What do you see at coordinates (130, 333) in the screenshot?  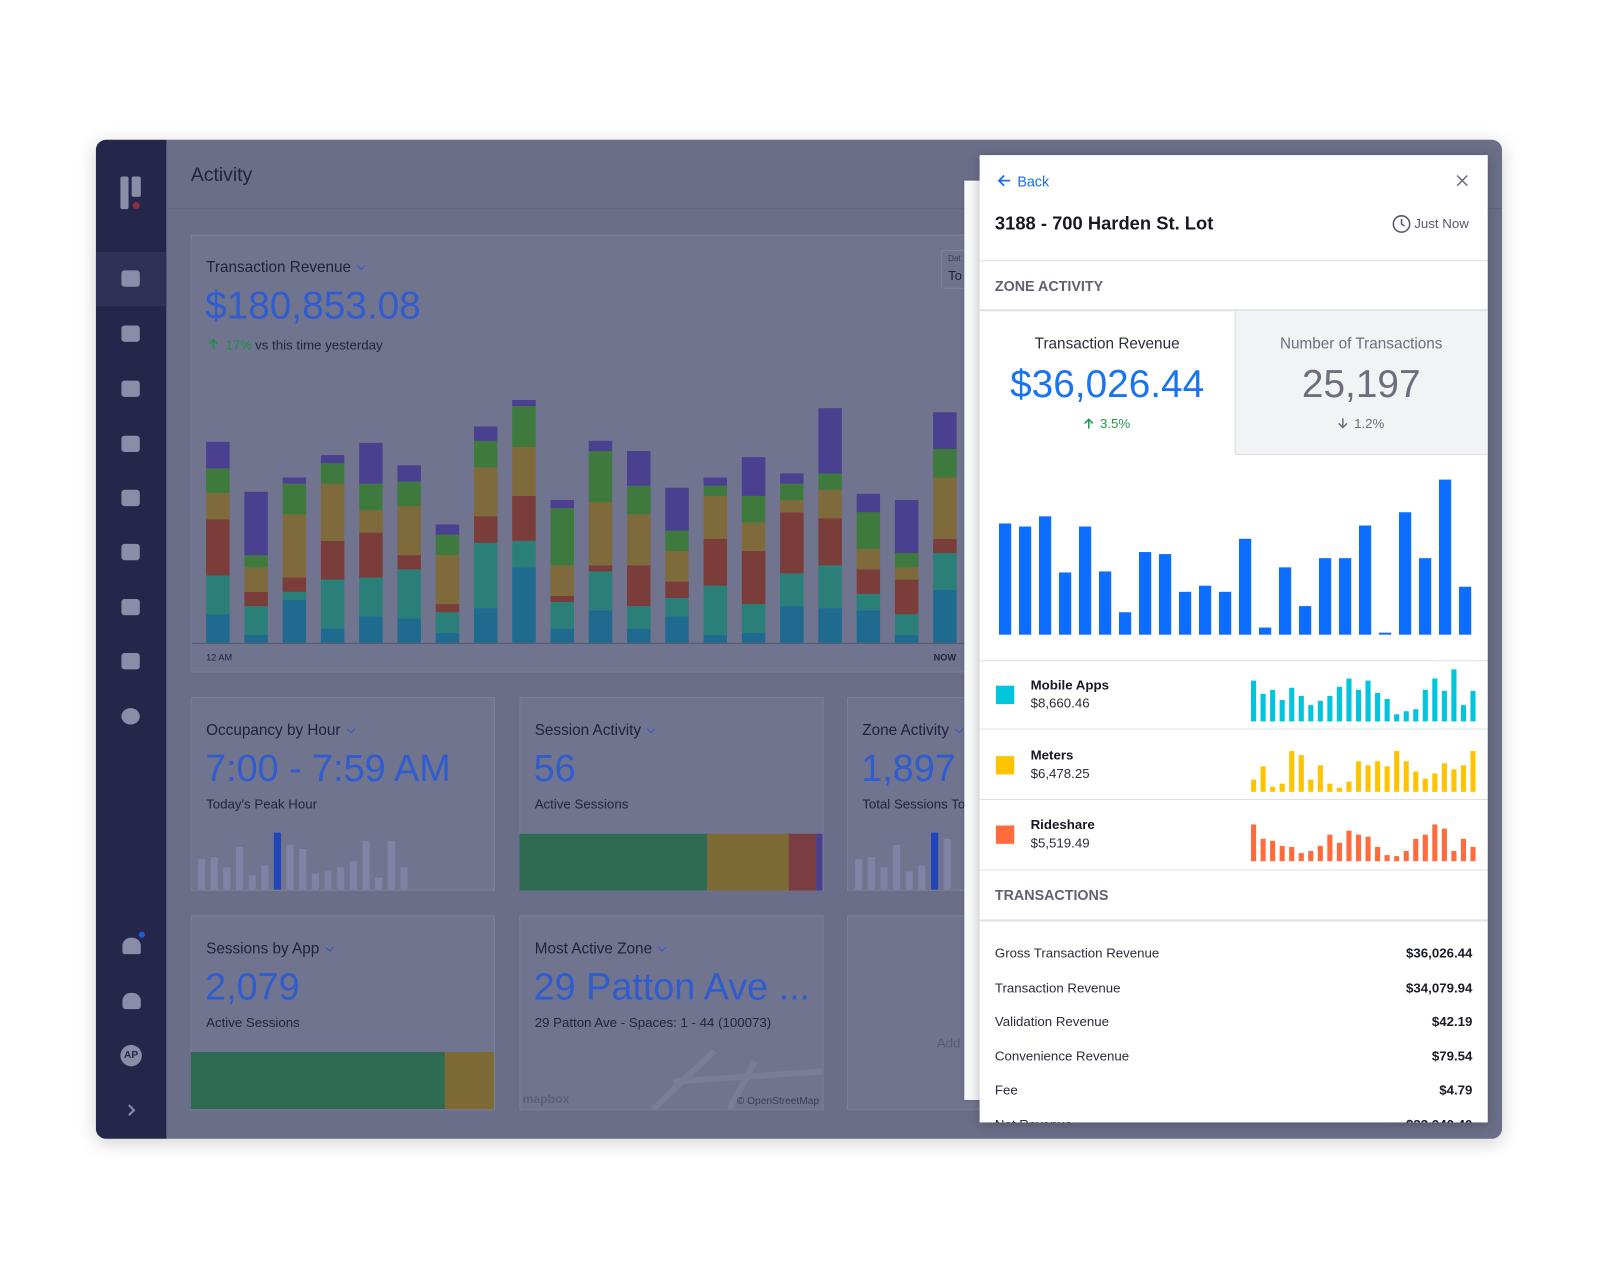 I see `nav-reports` at bounding box center [130, 333].